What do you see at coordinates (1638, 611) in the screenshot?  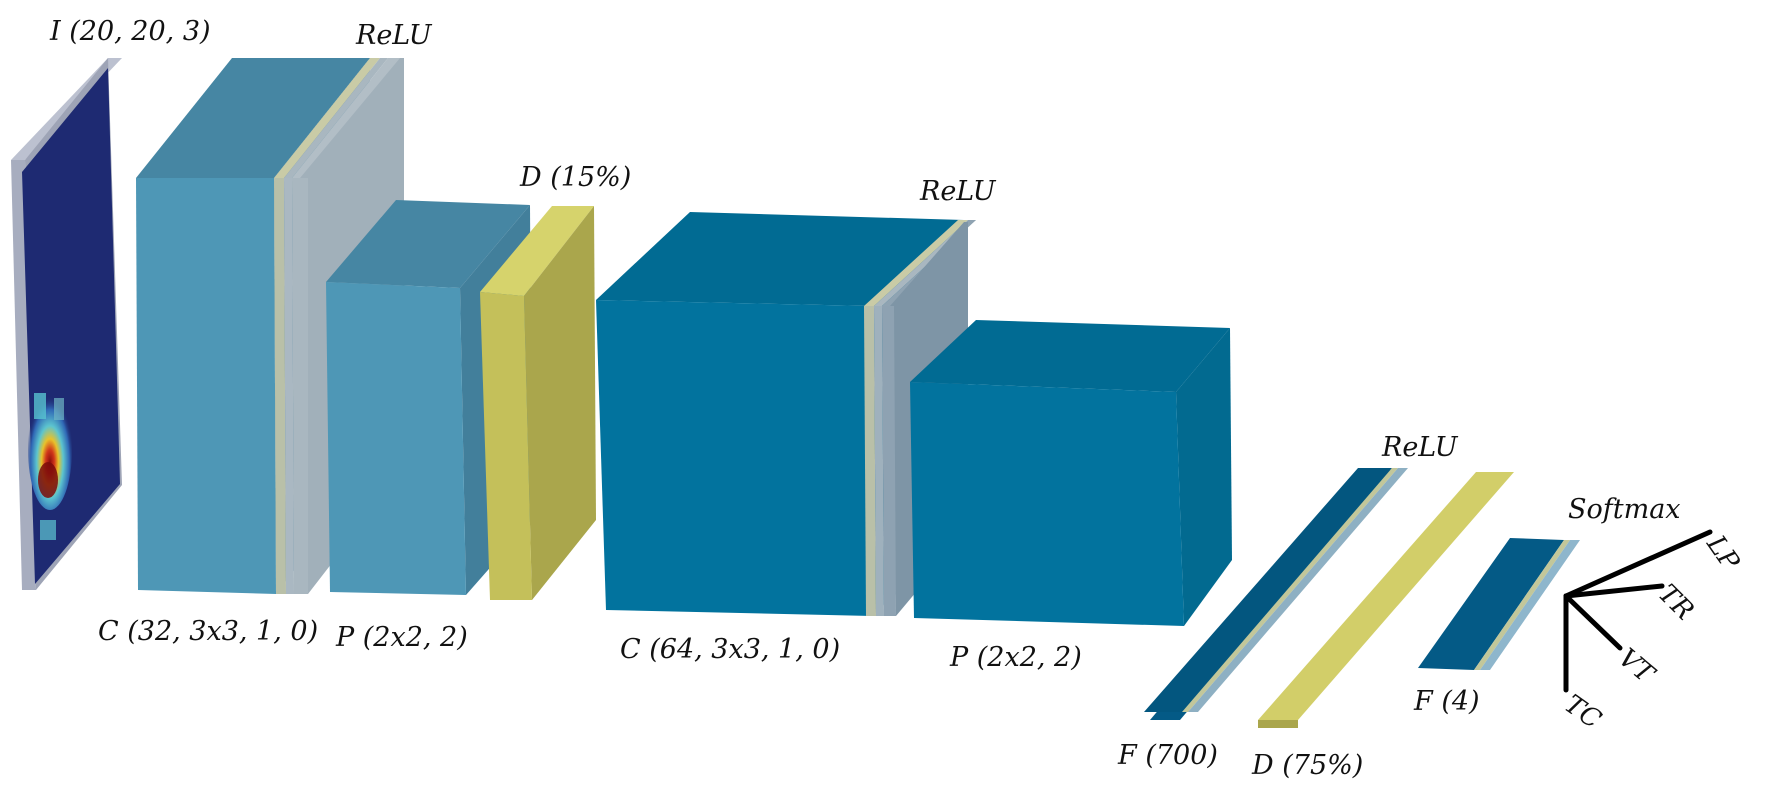 I see `output-connectors` at bounding box center [1638, 611].